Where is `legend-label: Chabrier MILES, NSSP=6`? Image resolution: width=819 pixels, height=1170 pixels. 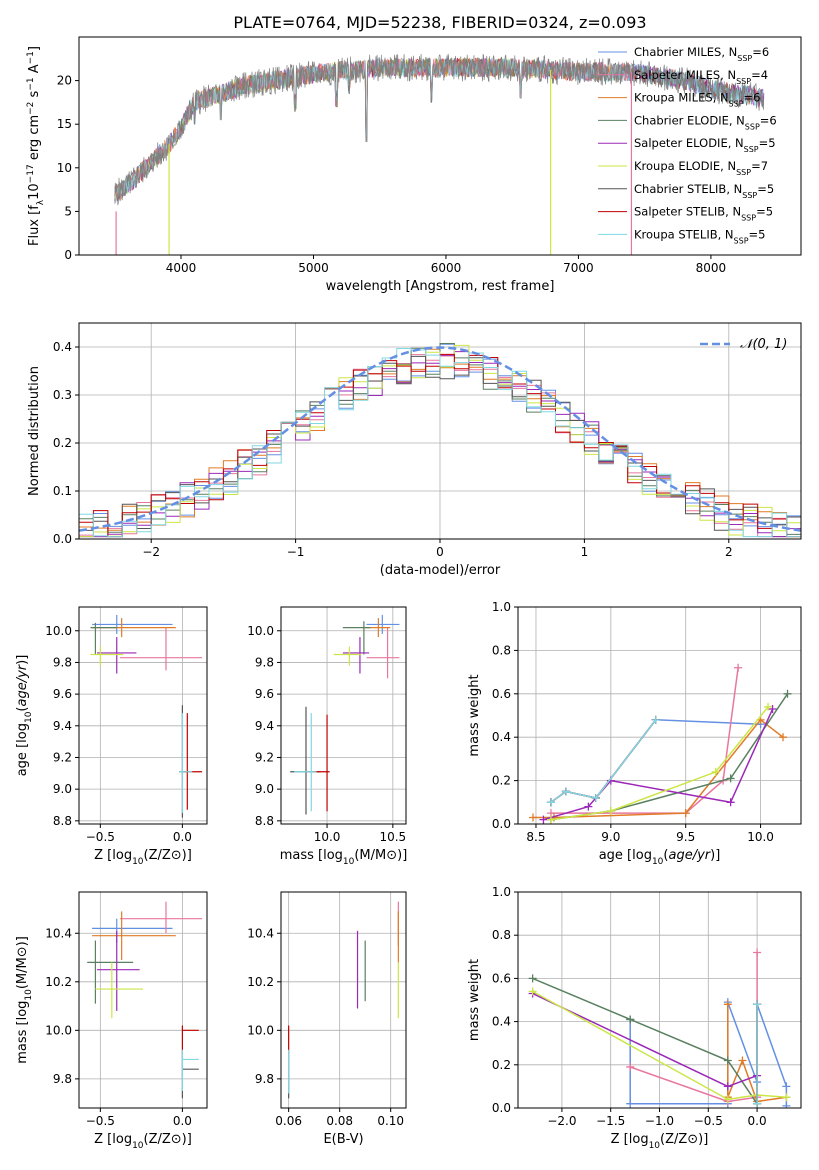 legend-label: Chabrier MILES, NSSP=6 is located at coordinates (701, 54).